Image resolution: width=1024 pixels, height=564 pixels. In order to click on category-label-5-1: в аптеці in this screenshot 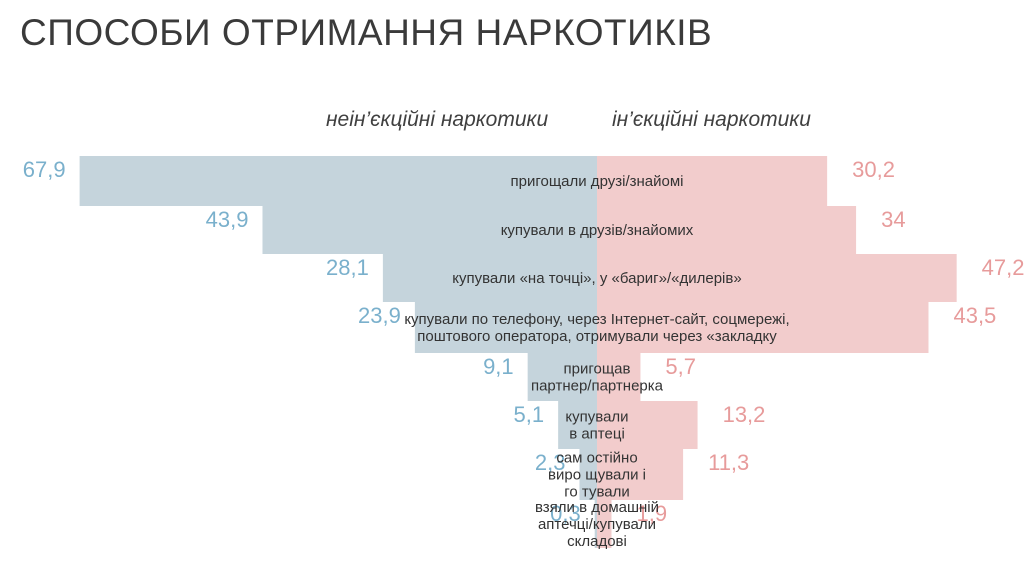, I will do `click(597, 434)`.